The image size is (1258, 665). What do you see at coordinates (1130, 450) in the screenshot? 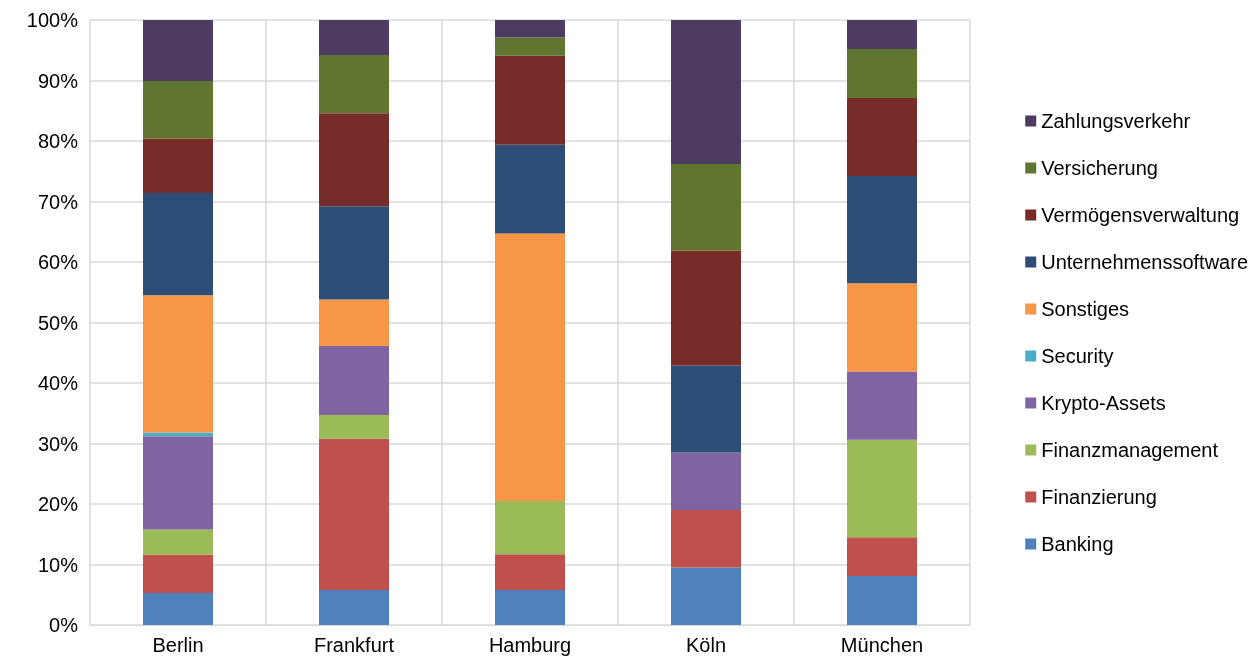
I see `legend-label: Finanzmanagement` at bounding box center [1130, 450].